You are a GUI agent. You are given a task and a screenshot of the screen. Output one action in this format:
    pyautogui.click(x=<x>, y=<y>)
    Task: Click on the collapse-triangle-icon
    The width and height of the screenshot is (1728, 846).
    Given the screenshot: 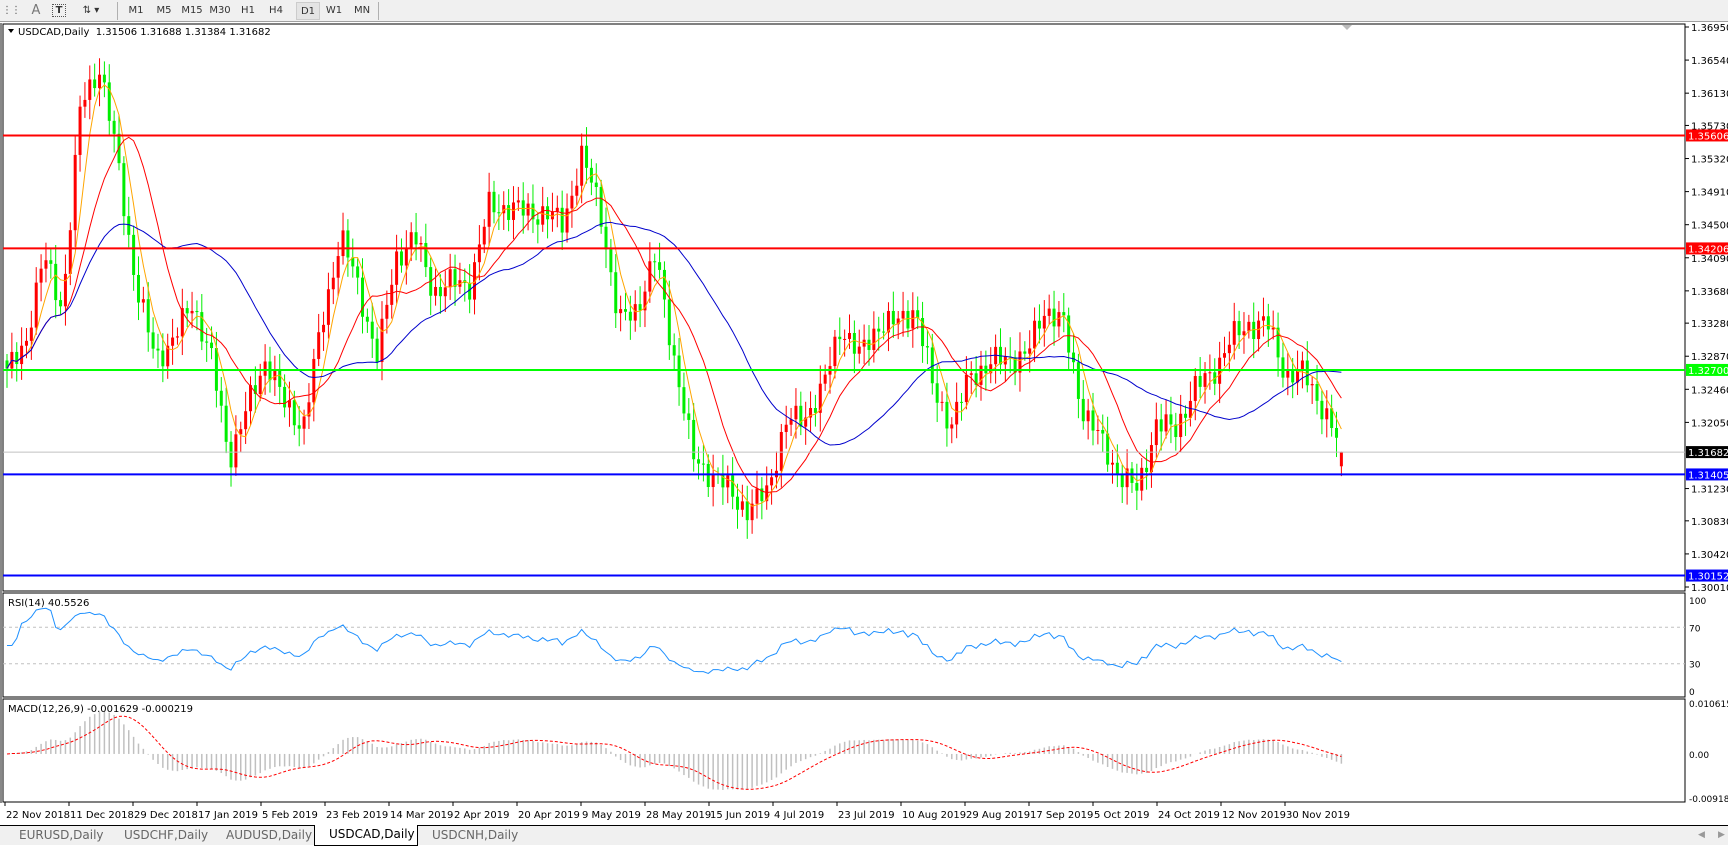 What is the action you would take?
    pyautogui.click(x=11, y=31)
    